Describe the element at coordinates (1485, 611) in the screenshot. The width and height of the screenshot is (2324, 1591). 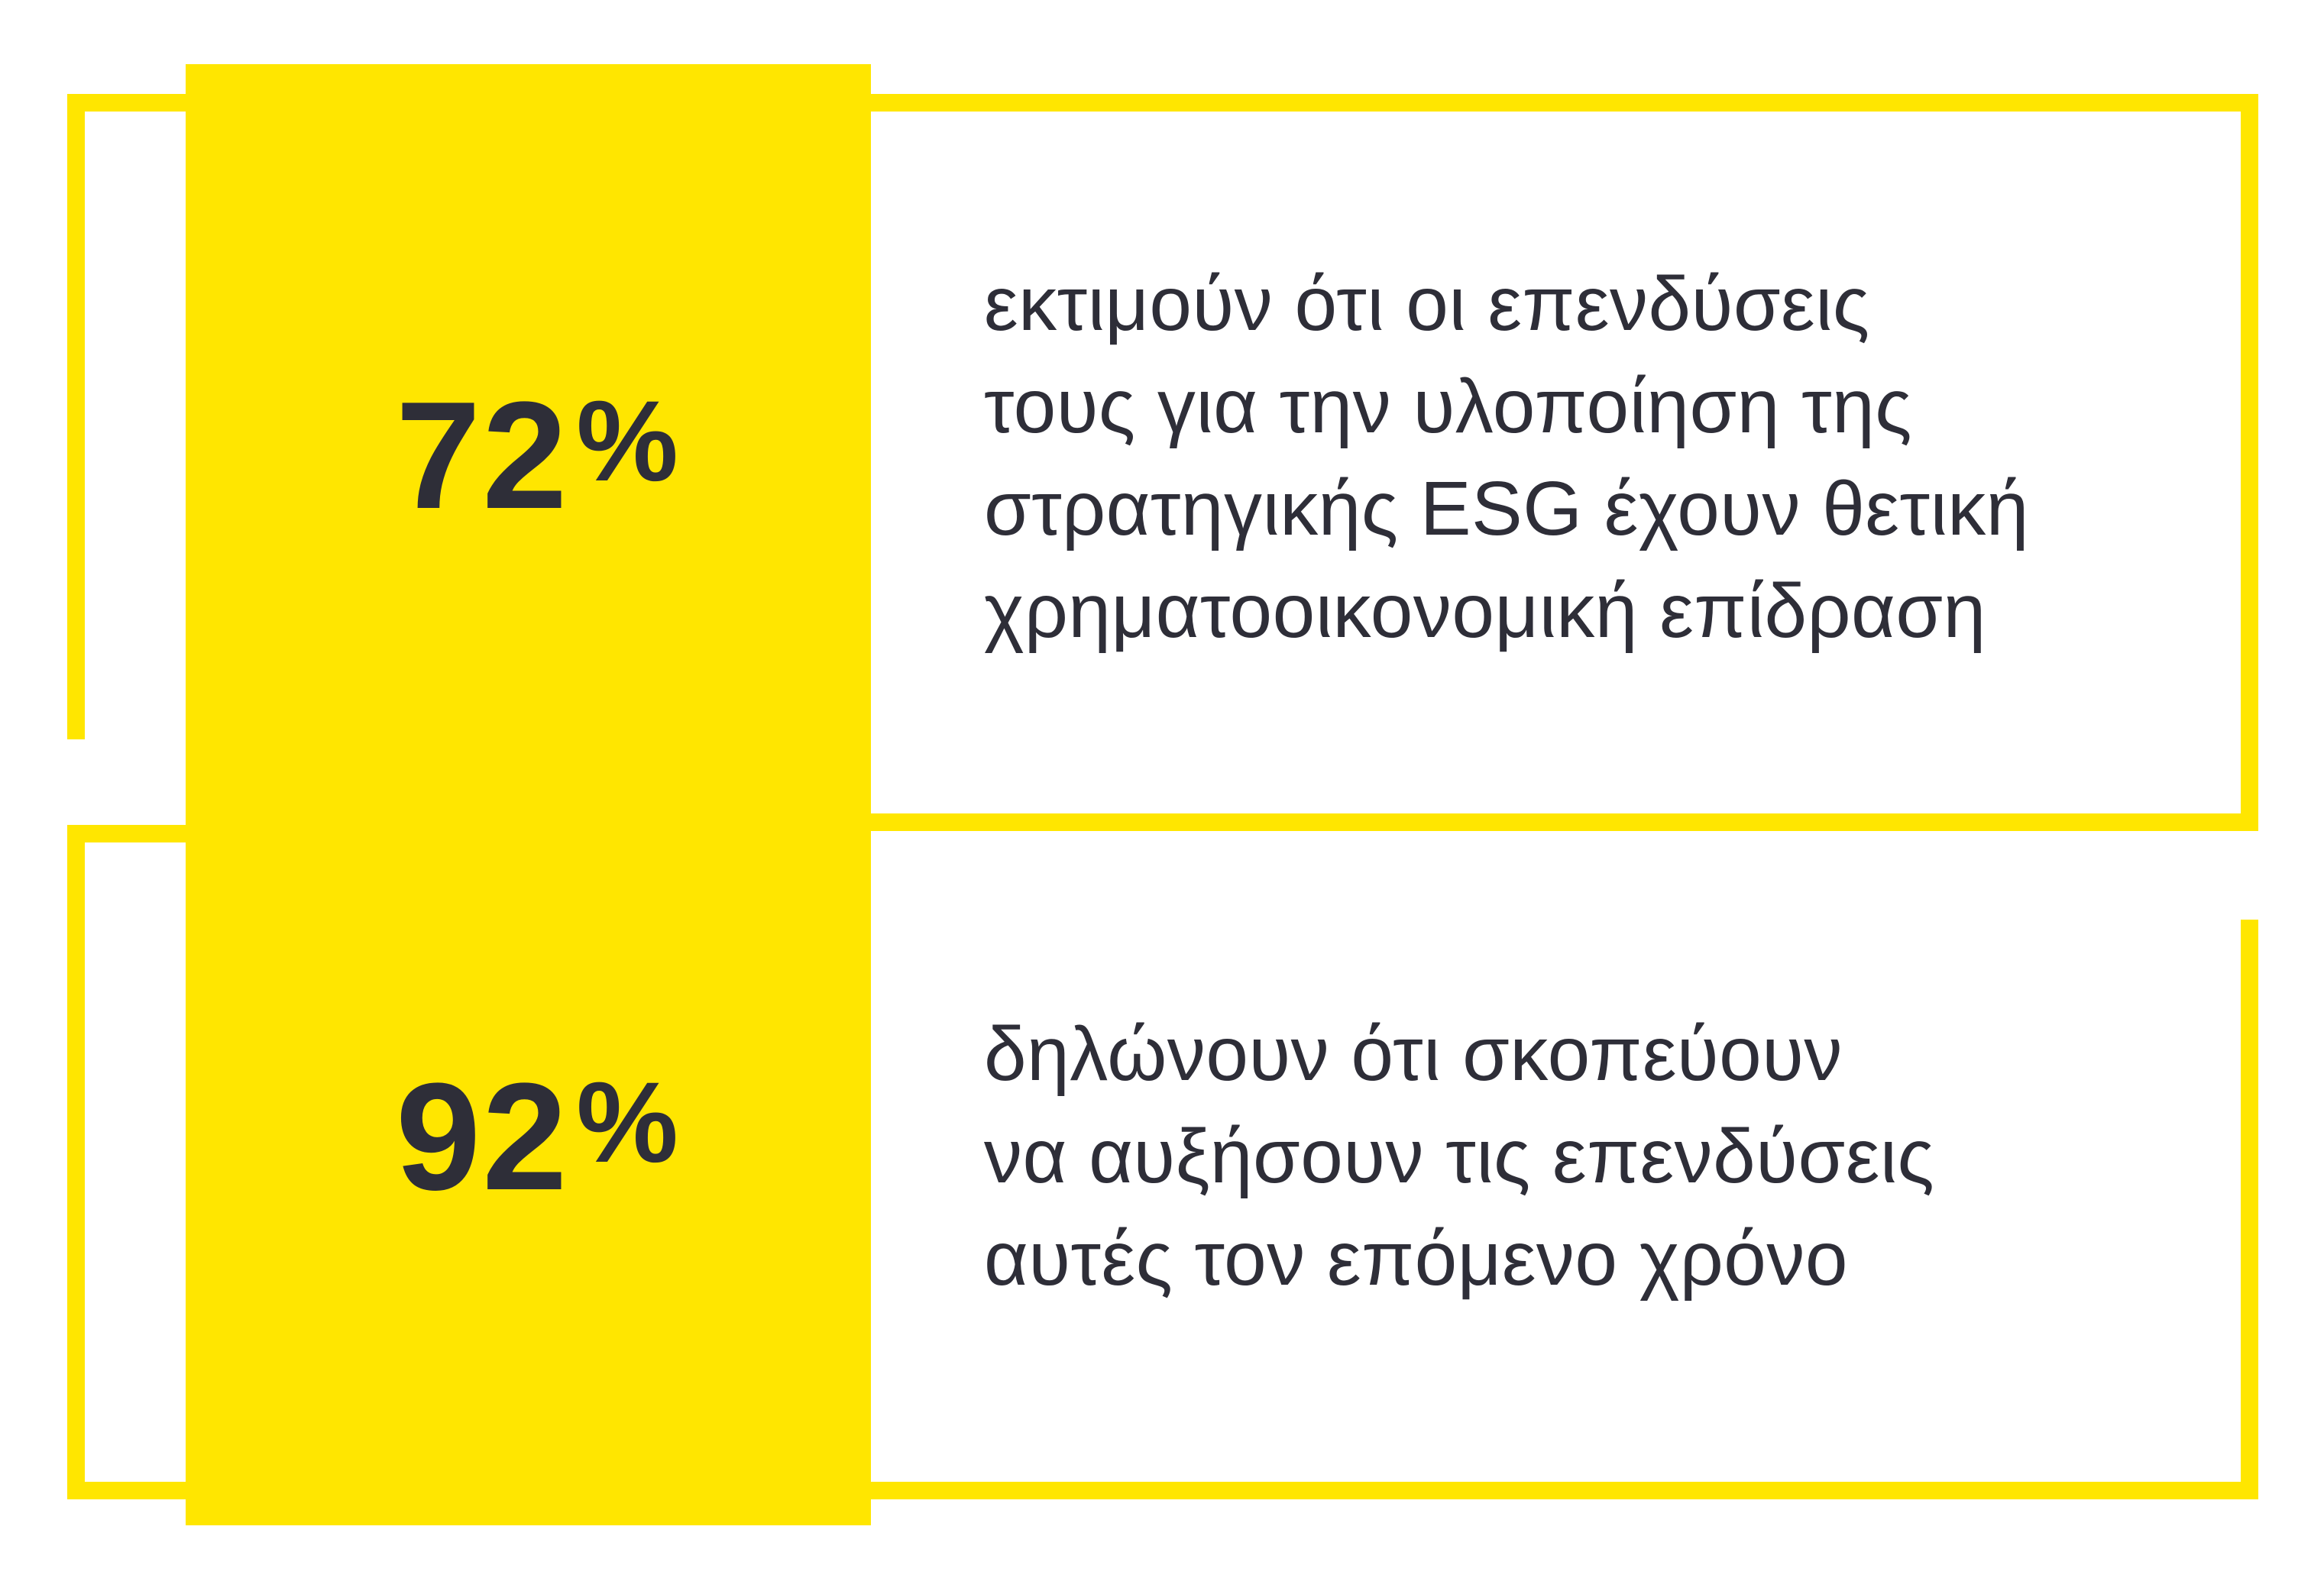
I see `stat-description-line: χρηματοοικονομική επίδραση` at that location.